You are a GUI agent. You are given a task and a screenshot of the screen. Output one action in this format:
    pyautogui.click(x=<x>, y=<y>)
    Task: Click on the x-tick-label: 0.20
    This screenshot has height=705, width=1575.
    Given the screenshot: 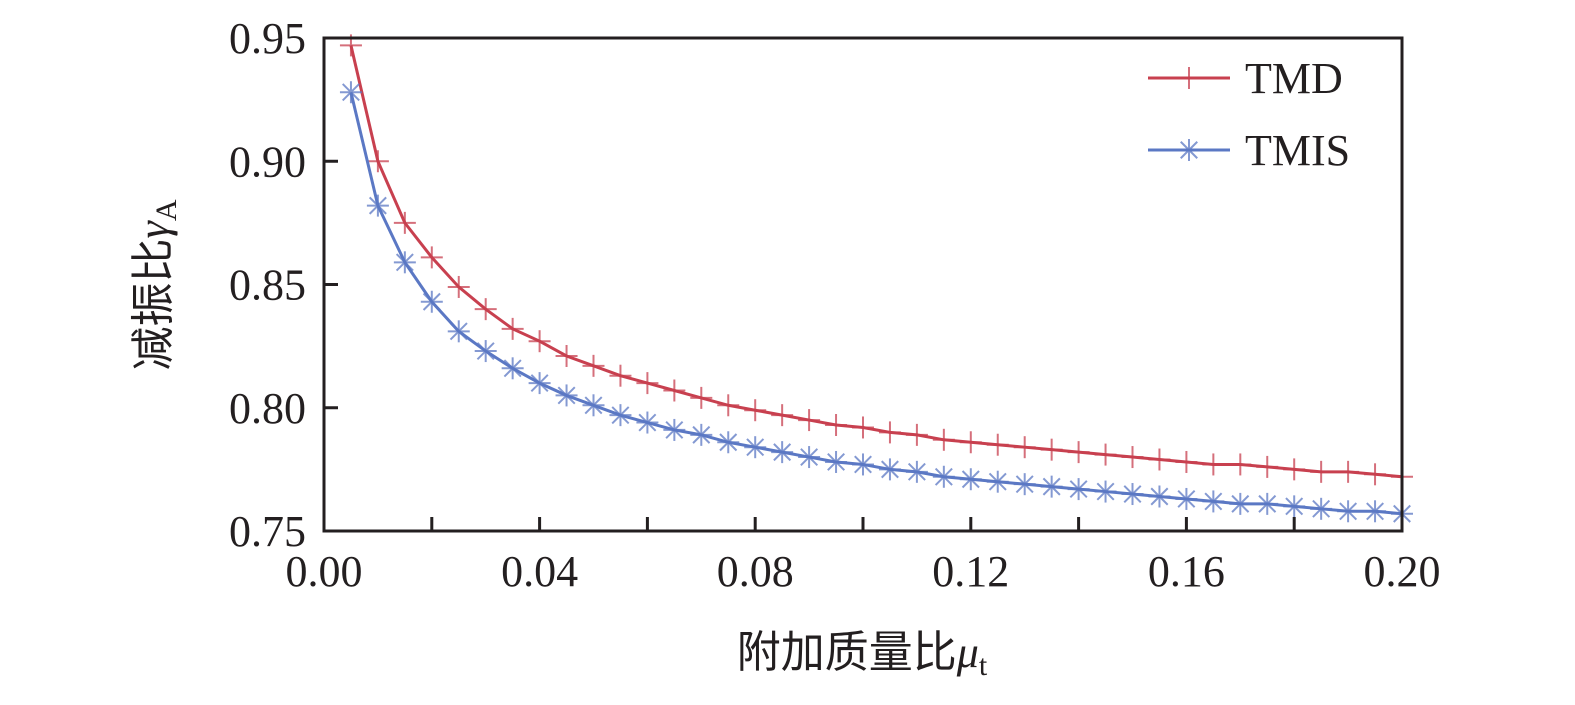 What is the action you would take?
    pyautogui.click(x=1402, y=571)
    